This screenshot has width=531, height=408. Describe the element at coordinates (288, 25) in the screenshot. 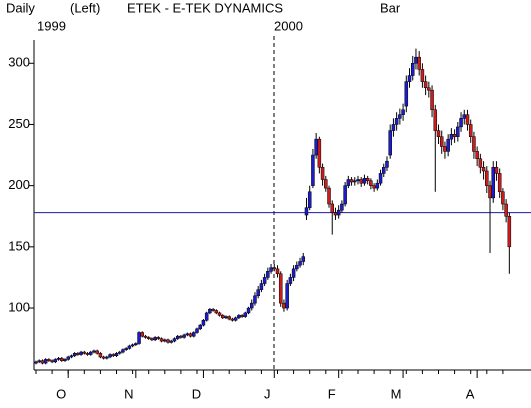

I see `year-label: 2000` at that location.